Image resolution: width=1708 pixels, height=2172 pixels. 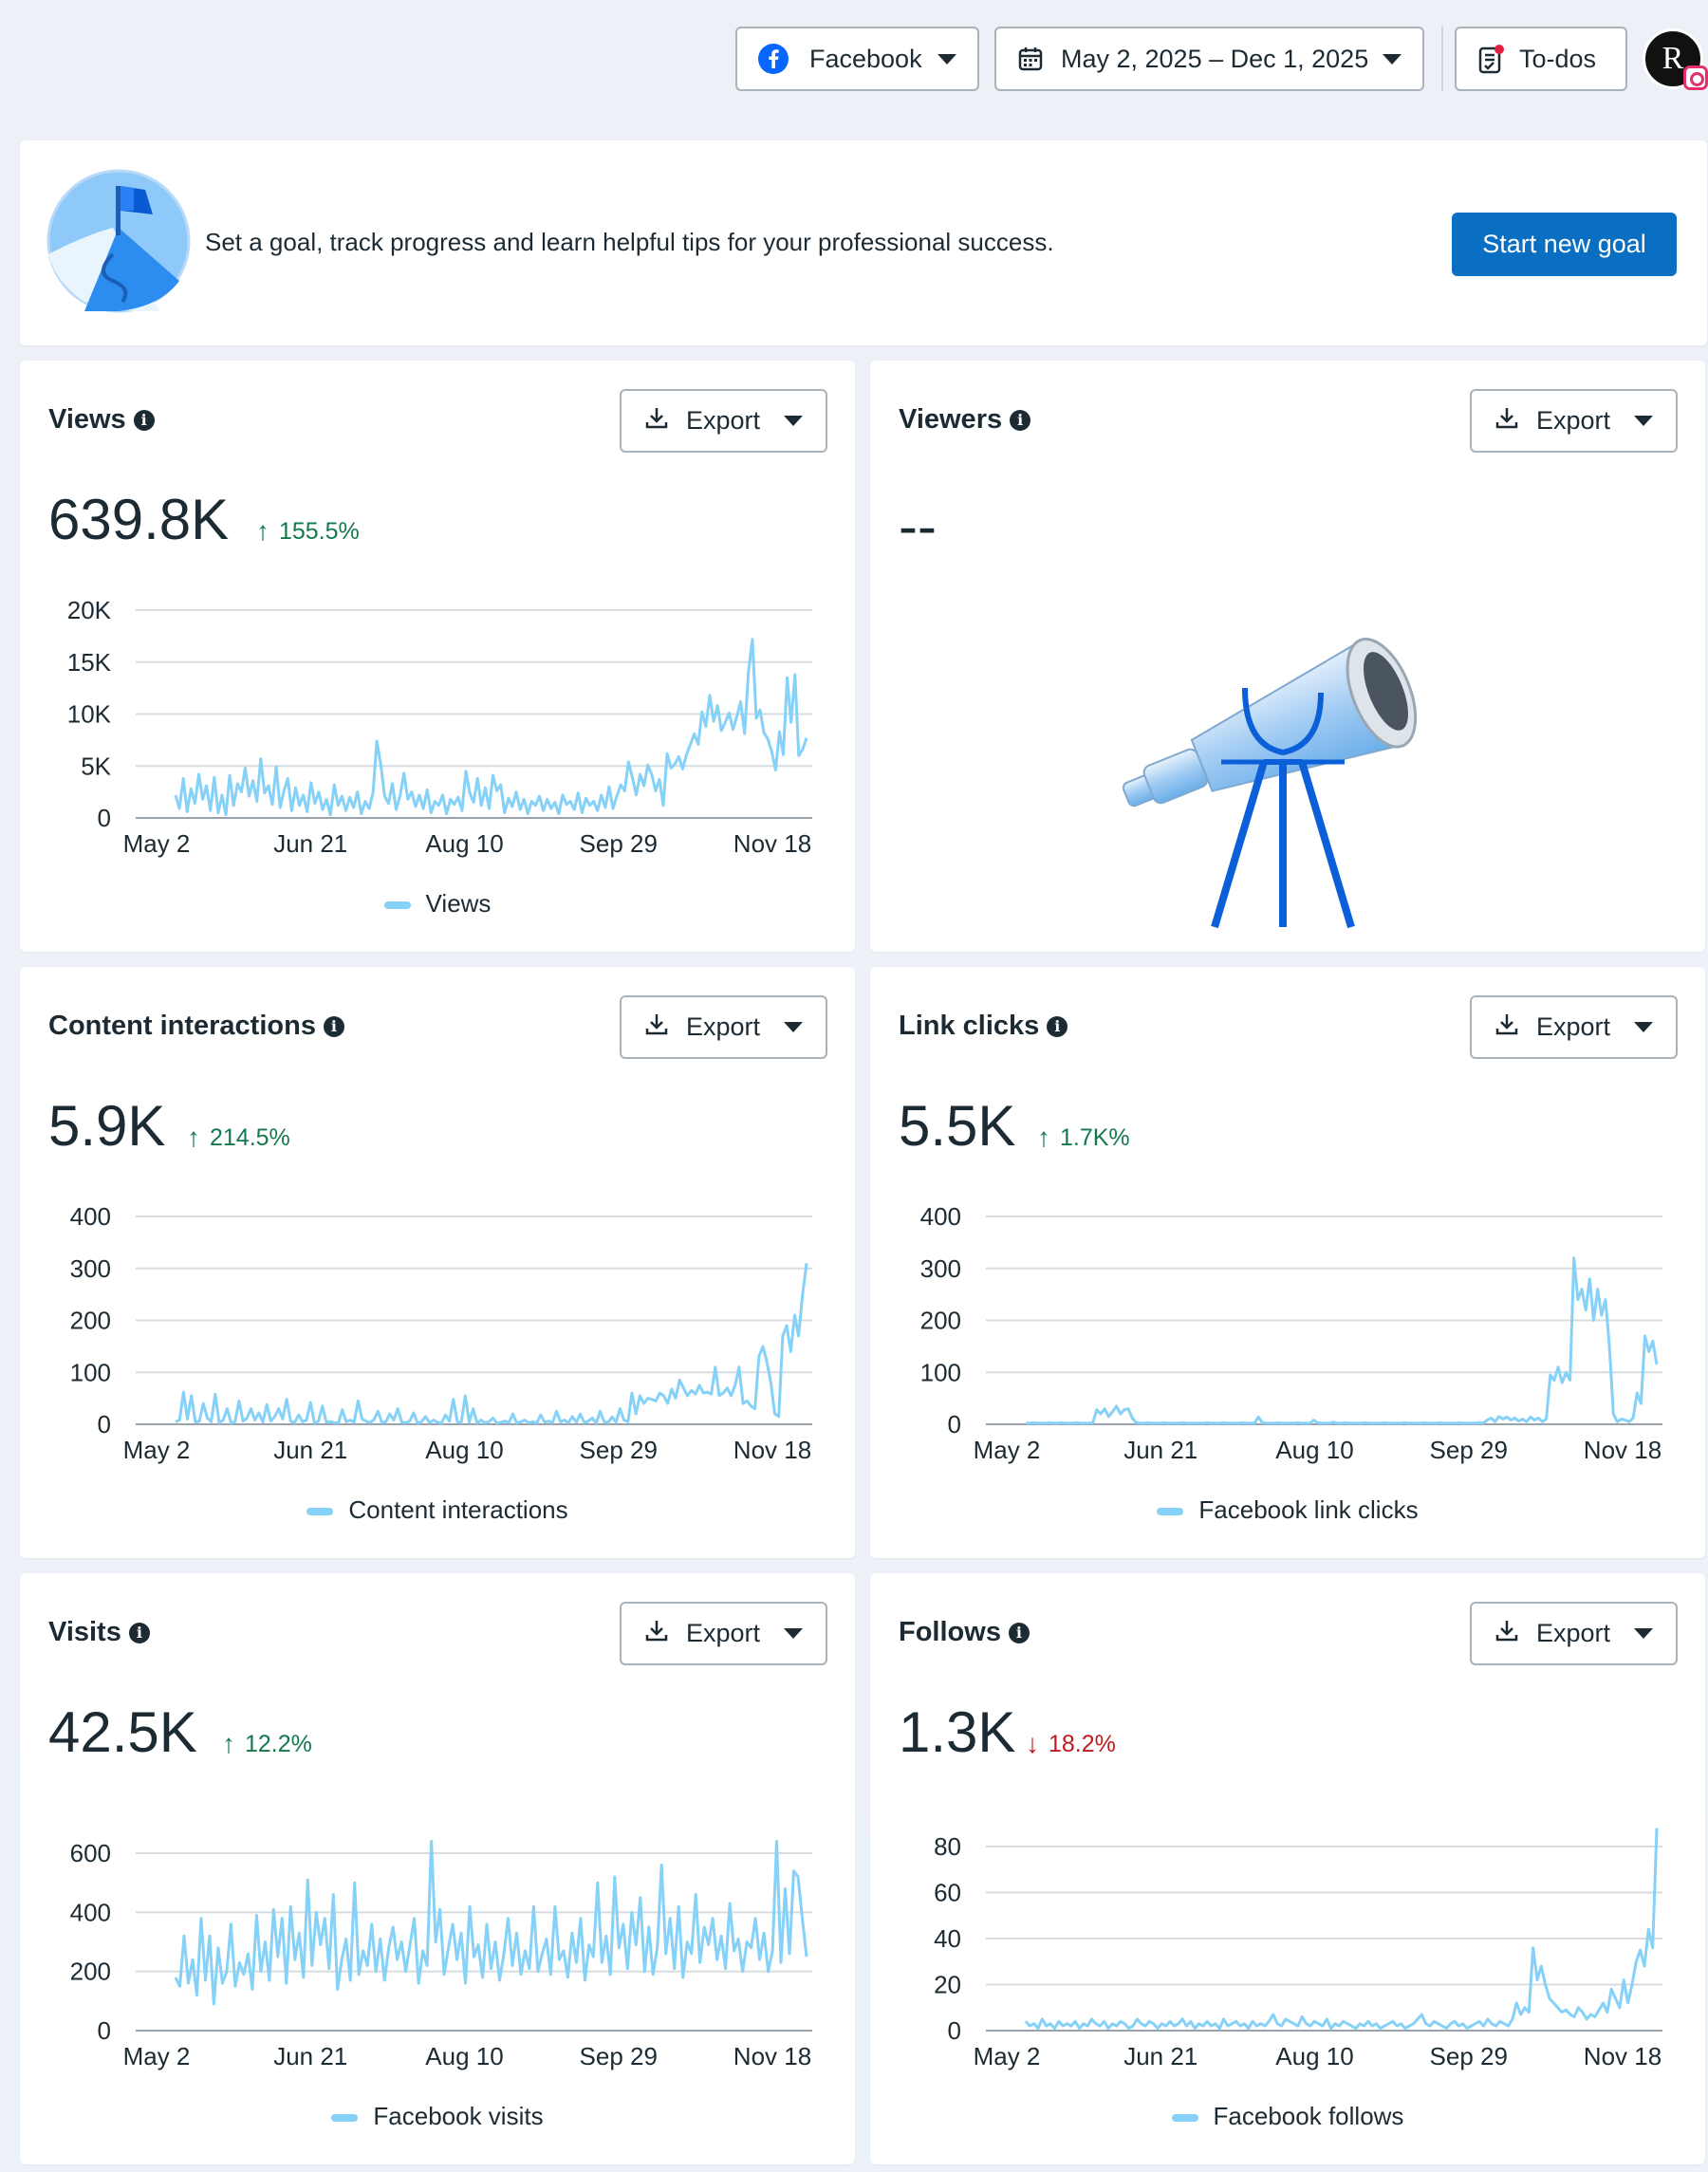 What do you see at coordinates (948, 1938) in the screenshot?
I see `y-tick-label: 40` at bounding box center [948, 1938].